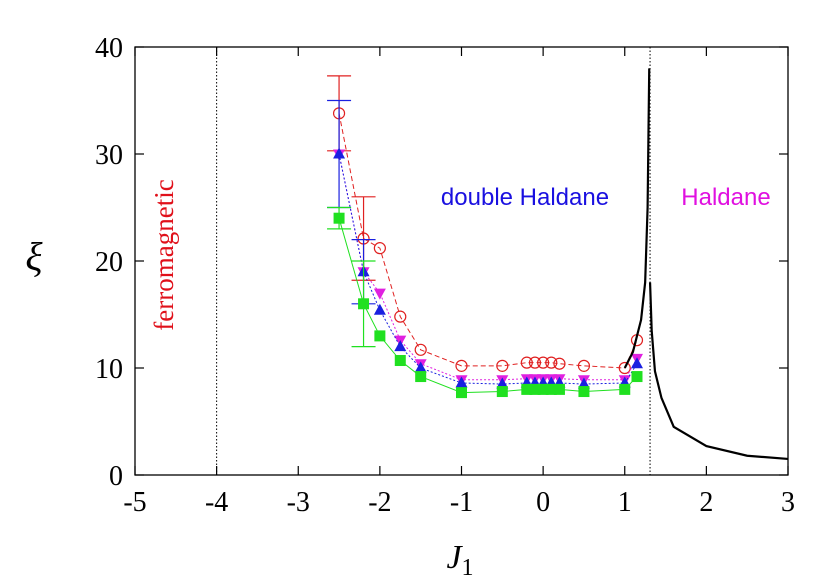  I want to click on y-tick-label: 20, so click(109, 262).